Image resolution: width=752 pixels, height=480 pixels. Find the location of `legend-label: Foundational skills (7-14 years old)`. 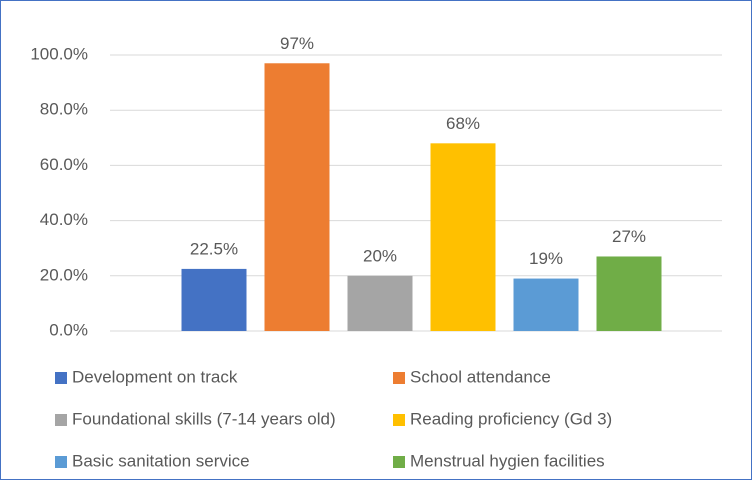

legend-label: Foundational skills (7-14 years old) is located at coordinates (204, 418).